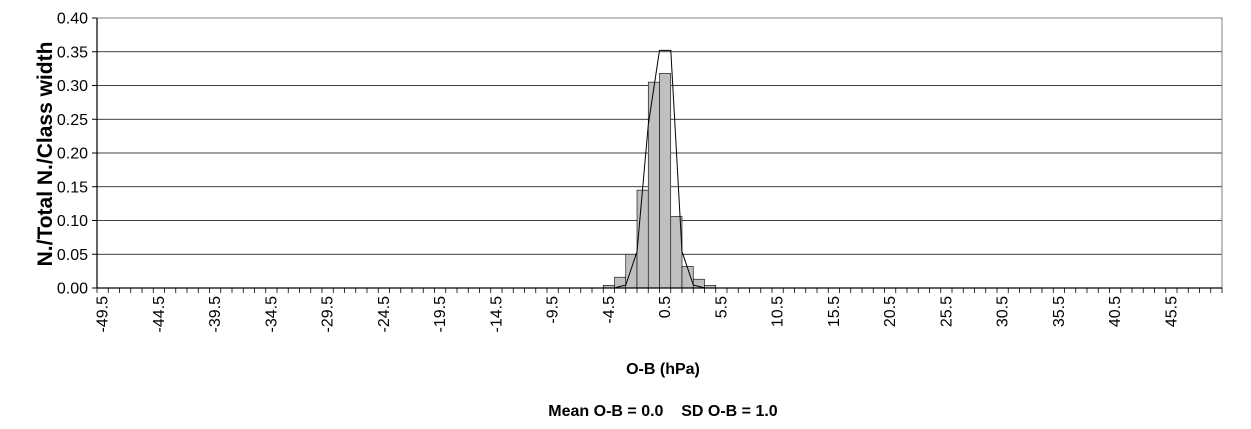 This screenshot has width=1251, height=429. Describe the element at coordinates (72, 289) in the screenshot. I see `y-tick-label: 0.00` at that location.